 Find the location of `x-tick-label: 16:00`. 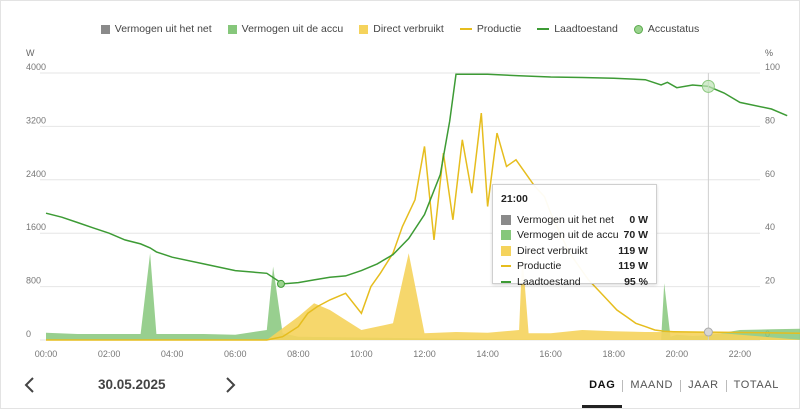

x-tick-label: 16:00 is located at coordinates (550, 354).